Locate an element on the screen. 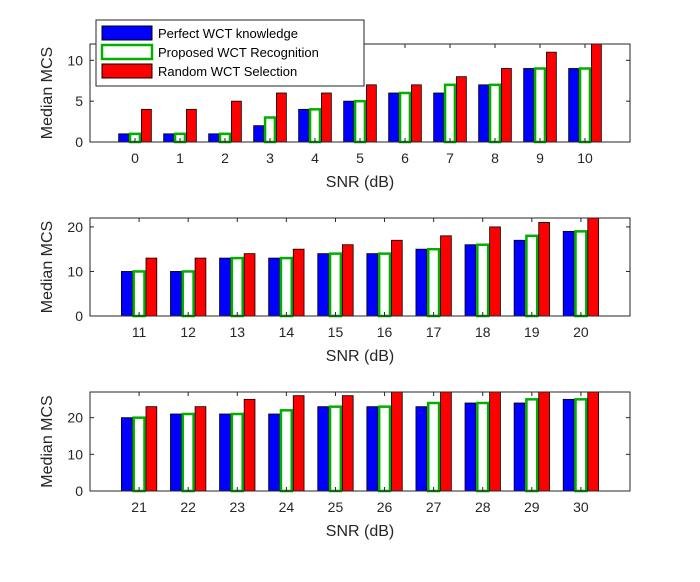 The width and height of the screenshot is (700, 582). x-tick-label: 3 is located at coordinates (270, 158).